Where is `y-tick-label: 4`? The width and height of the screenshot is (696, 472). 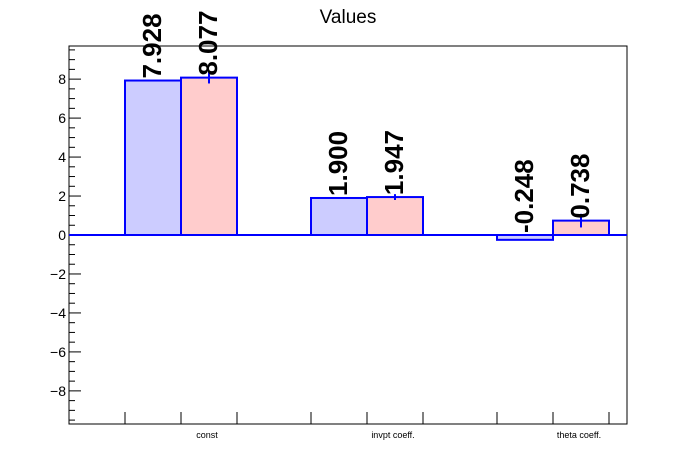
y-tick-label: 4 is located at coordinates (62, 157).